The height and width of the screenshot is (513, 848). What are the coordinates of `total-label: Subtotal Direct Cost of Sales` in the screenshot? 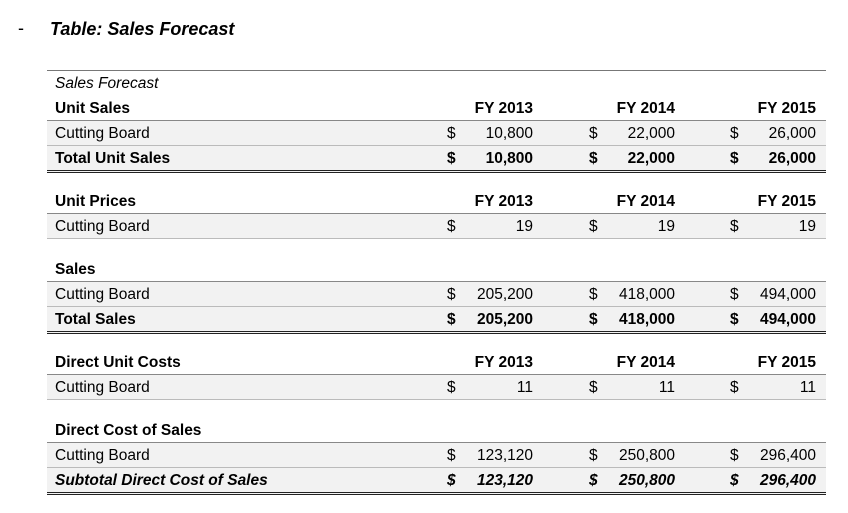 It's located at (161, 480).